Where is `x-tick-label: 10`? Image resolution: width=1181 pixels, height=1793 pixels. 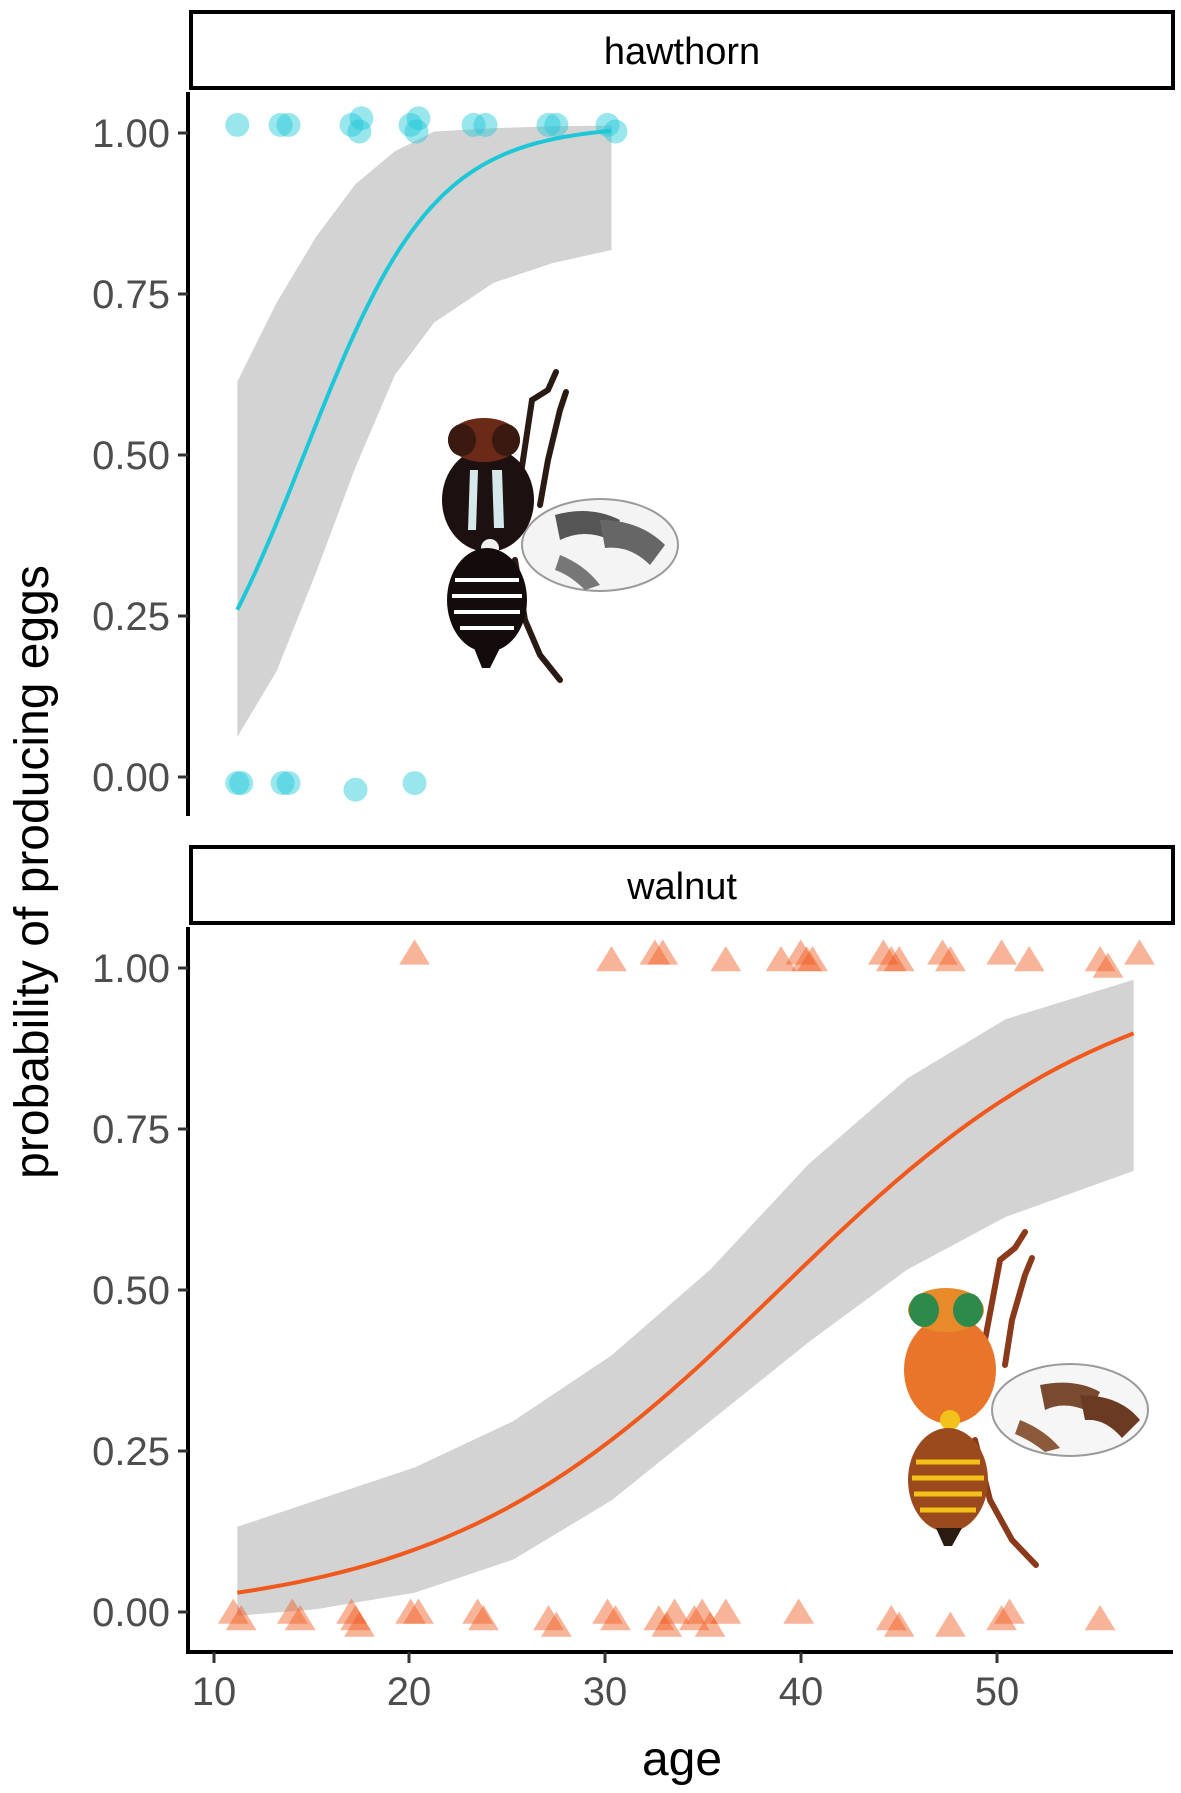
x-tick-label: 10 is located at coordinates (214, 1692).